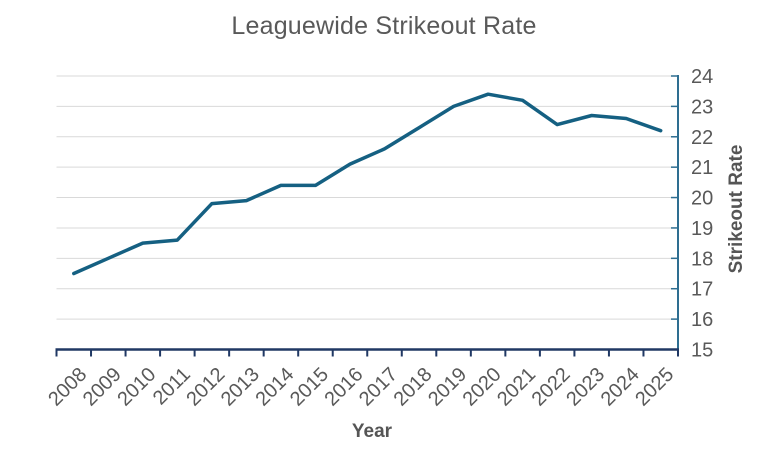 This screenshot has width=768, height=466. I want to click on x-tick-label: 2020, so click(482, 386).